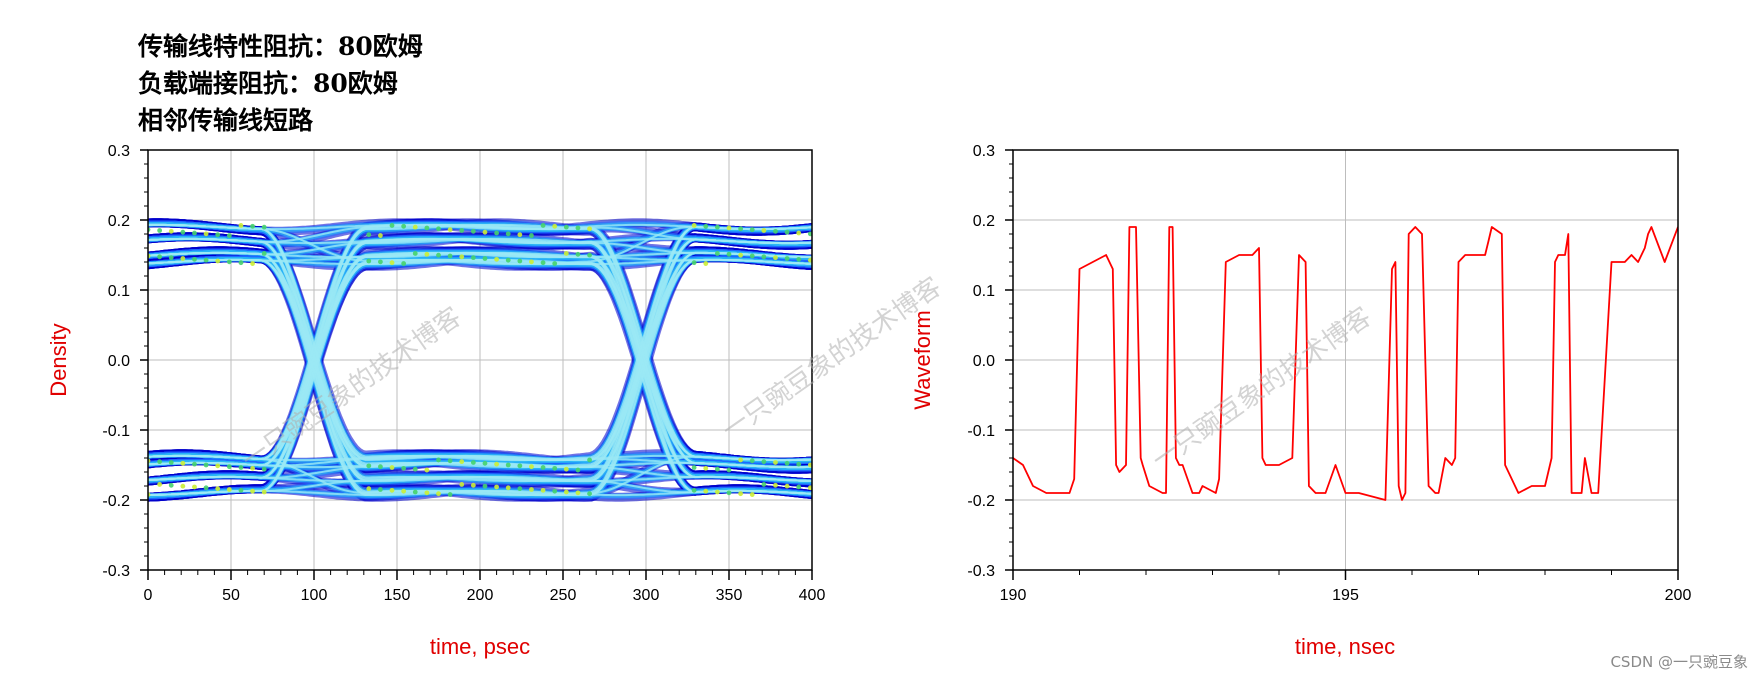  I want to click on eye-x-tick-label: 150, so click(397, 595).